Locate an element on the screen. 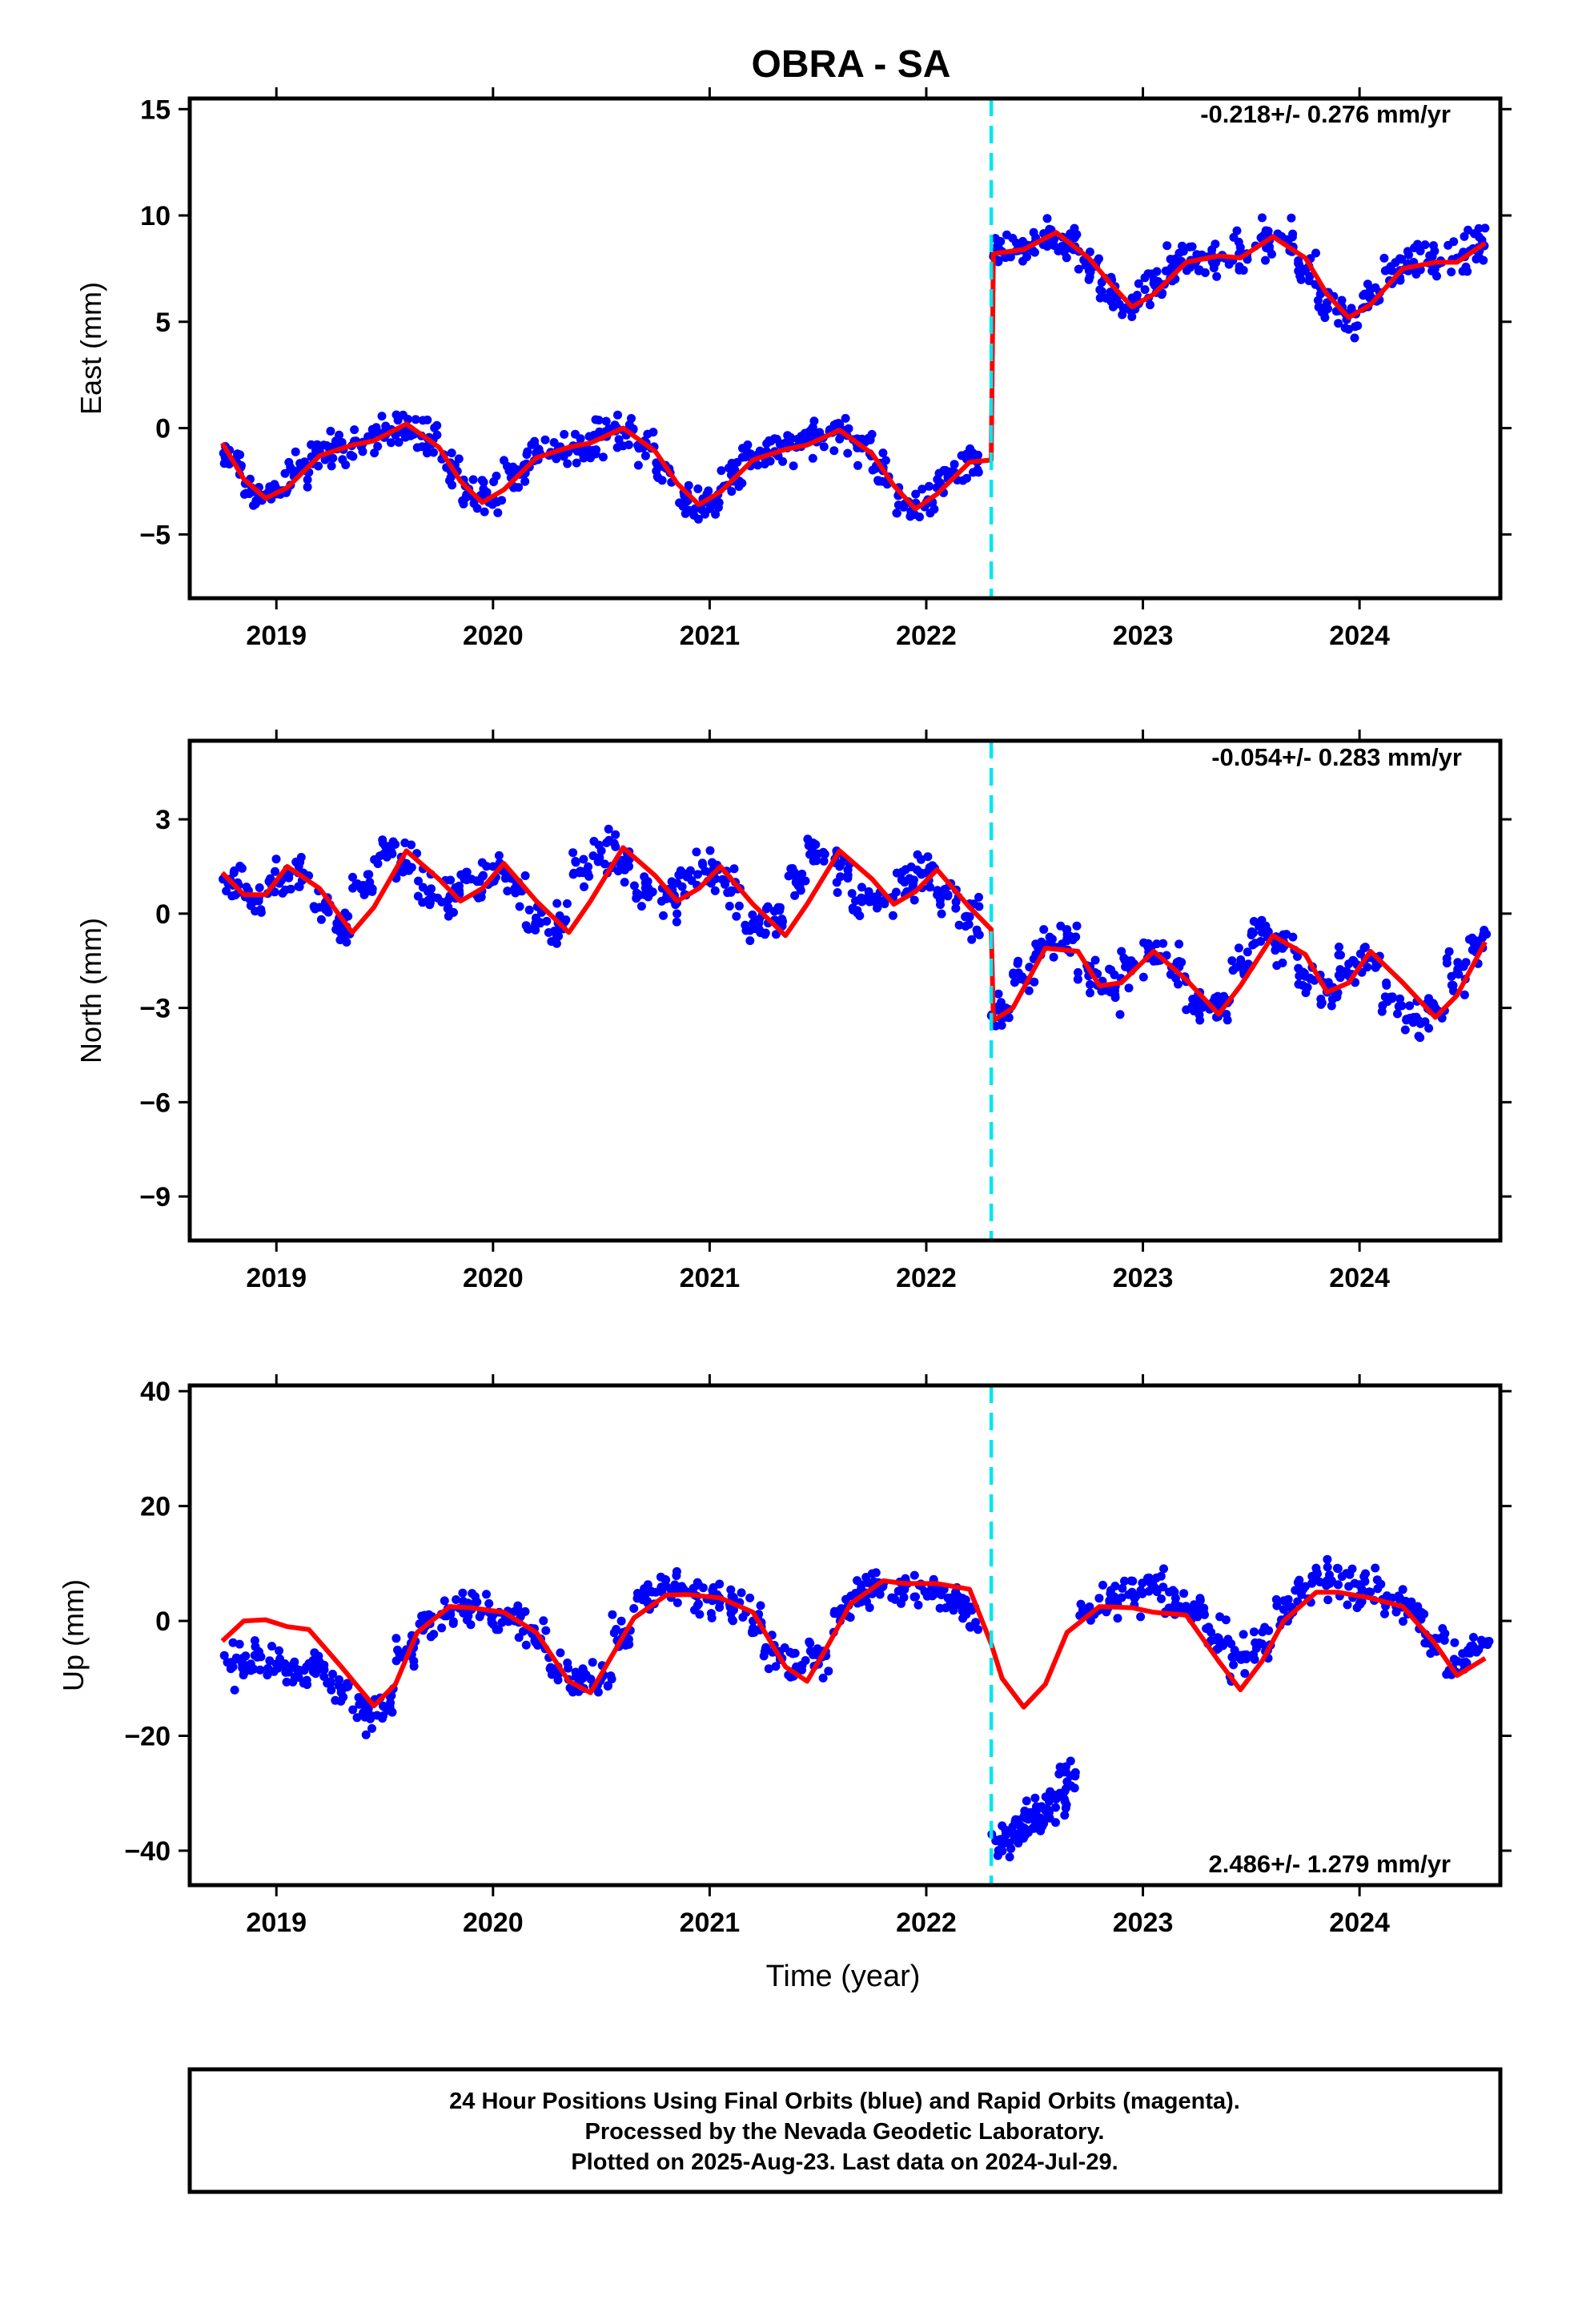  east-model-line is located at coordinates (853, 371).